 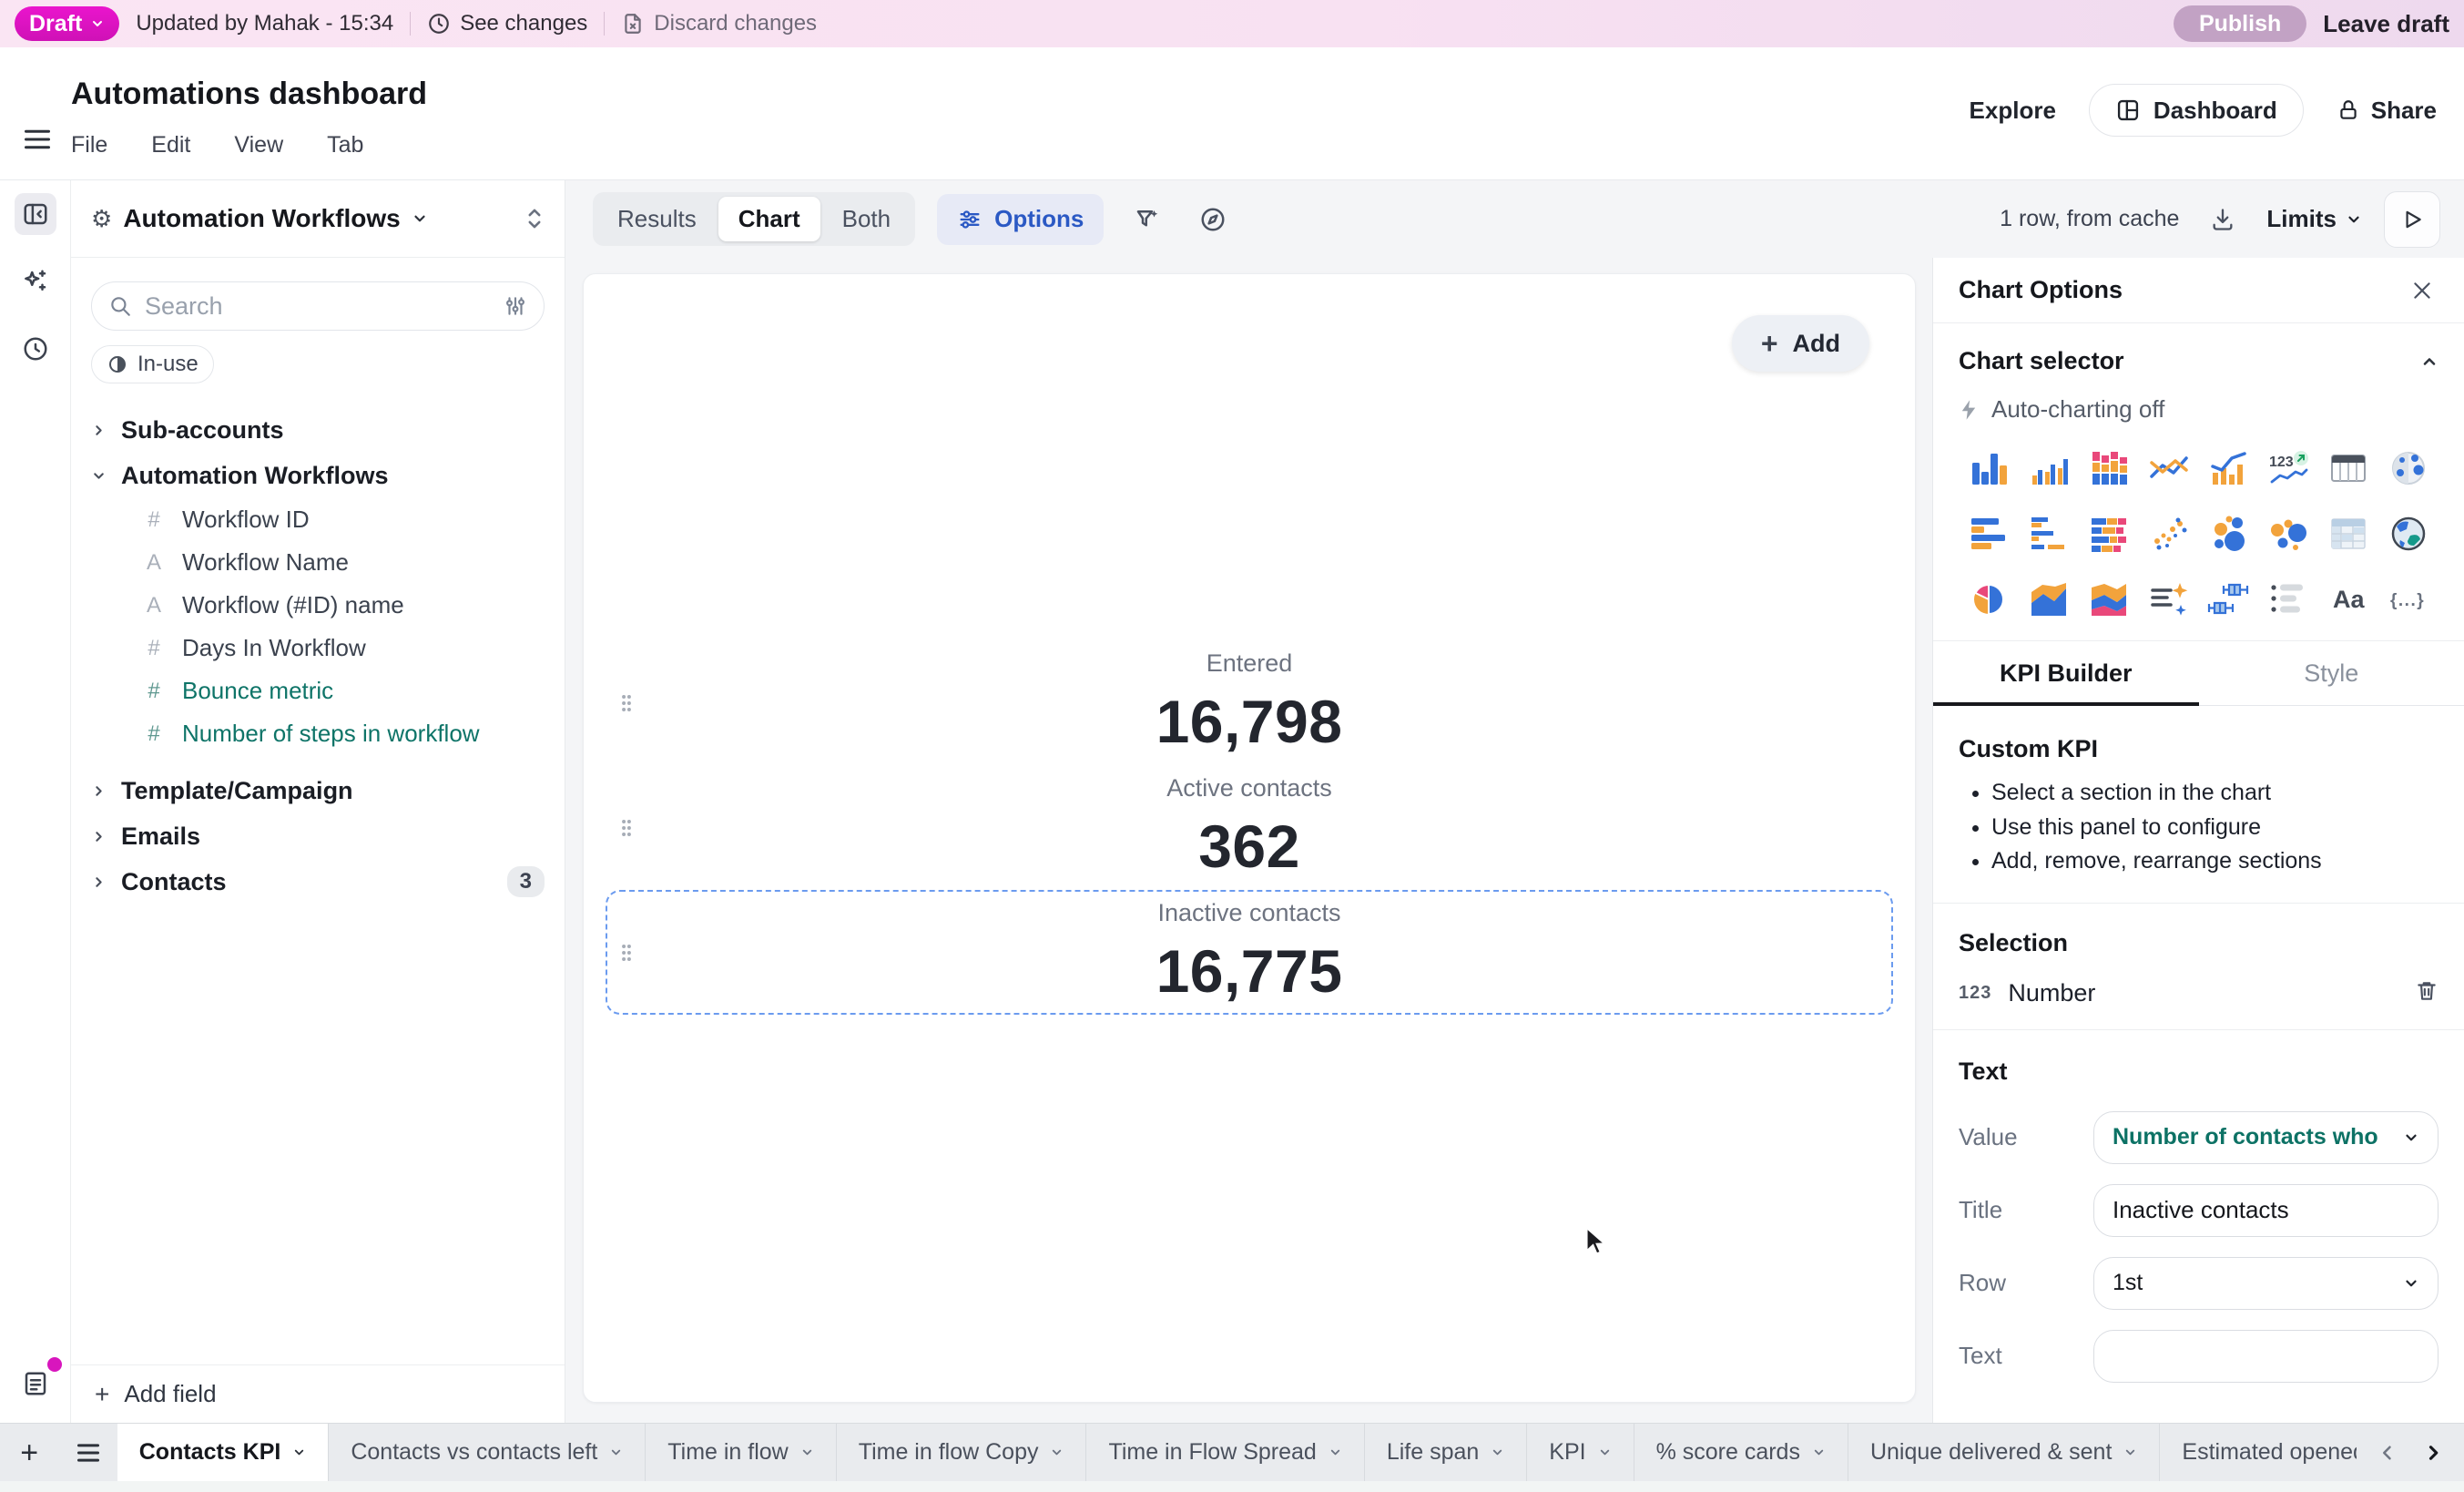 What do you see at coordinates (35, 349) in the screenshot?
I see `history-button` at bounding box center [35, 349].